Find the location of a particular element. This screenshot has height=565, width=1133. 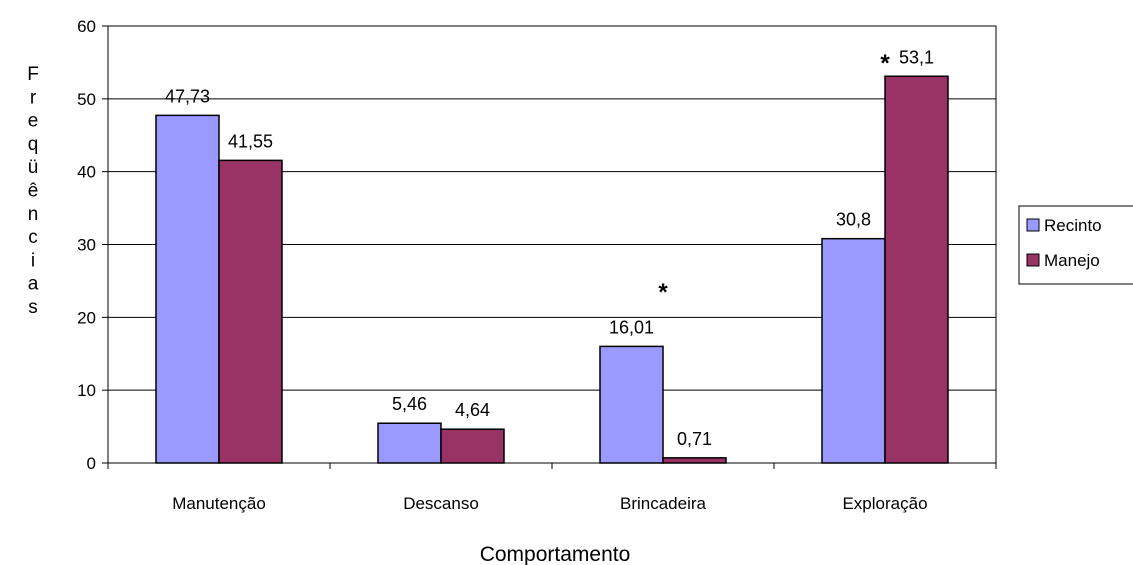

legend: Recinto Manejo is located at coordinates (1075, 245).